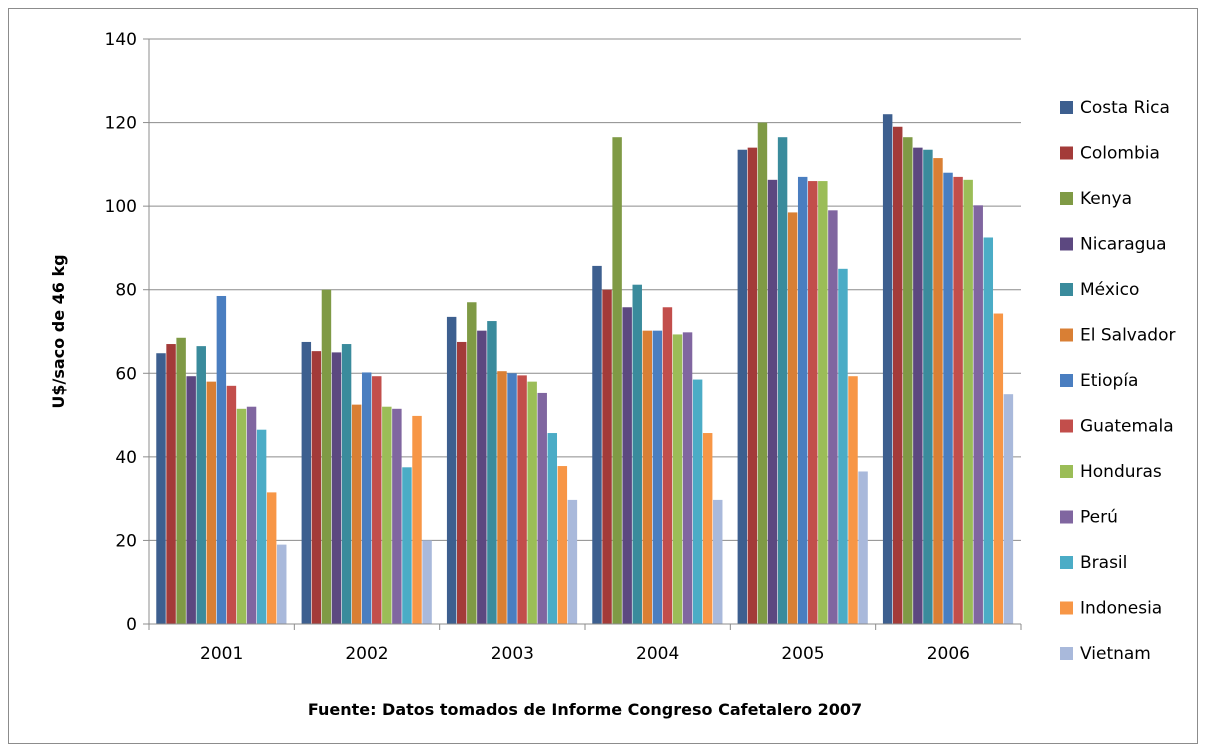  What do you see at coordinates (171, 484) in the screenshot?
I see `bar-colombia-2001` at bounding box center [171, 484].